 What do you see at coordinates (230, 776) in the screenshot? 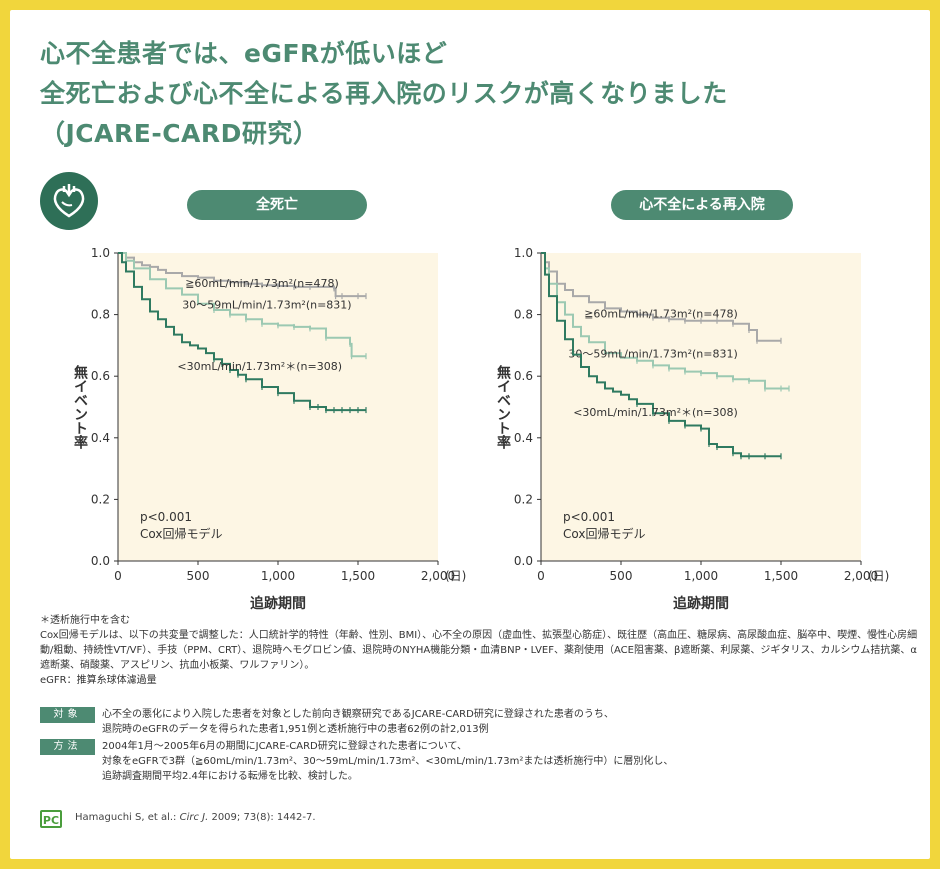
I see `method-text-3: 追跡調査期間平均2.4年における転帰を比較、検討した。` at bounding box center [230, 776].